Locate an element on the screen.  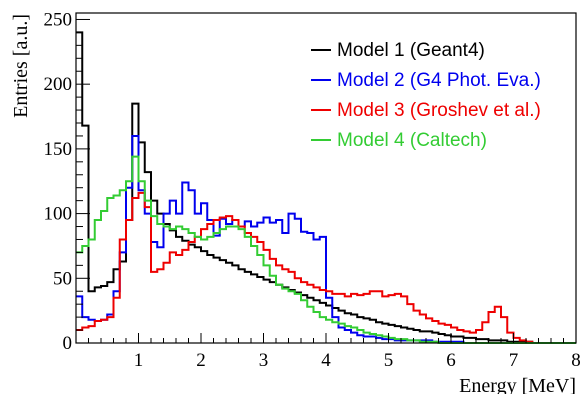
x-tick-label: 4 is located at coordinates (326, 360).